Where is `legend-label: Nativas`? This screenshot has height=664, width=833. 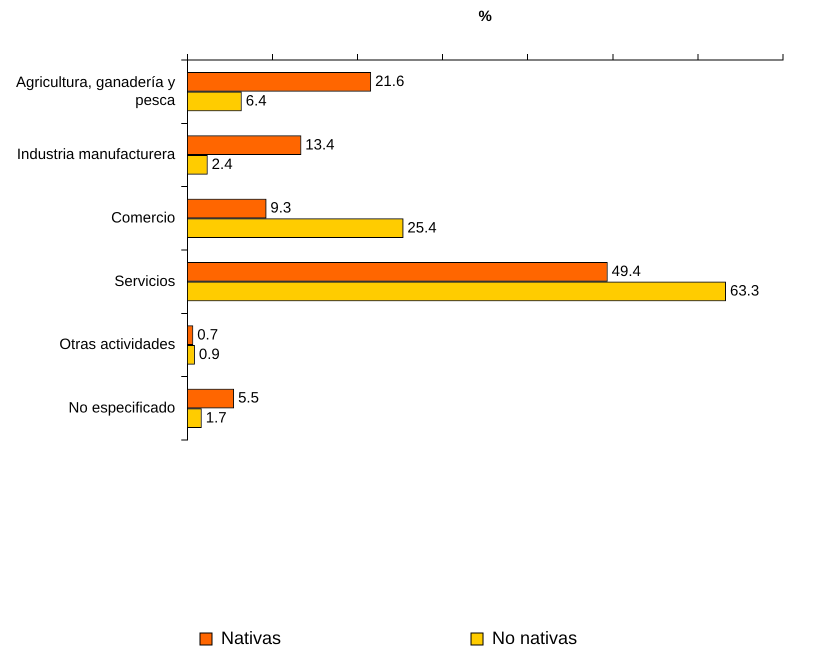 legend-label: Nativas is located at coordinates (251, 638).